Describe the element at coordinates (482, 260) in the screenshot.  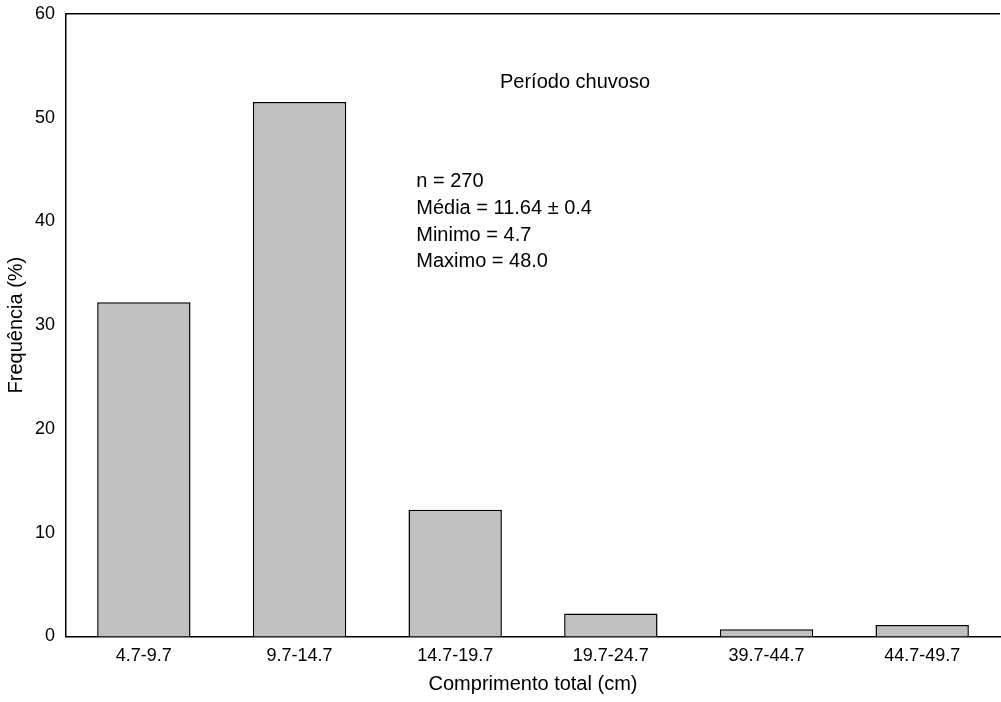
I see `annotation: Maximo = 48.0` at that location.